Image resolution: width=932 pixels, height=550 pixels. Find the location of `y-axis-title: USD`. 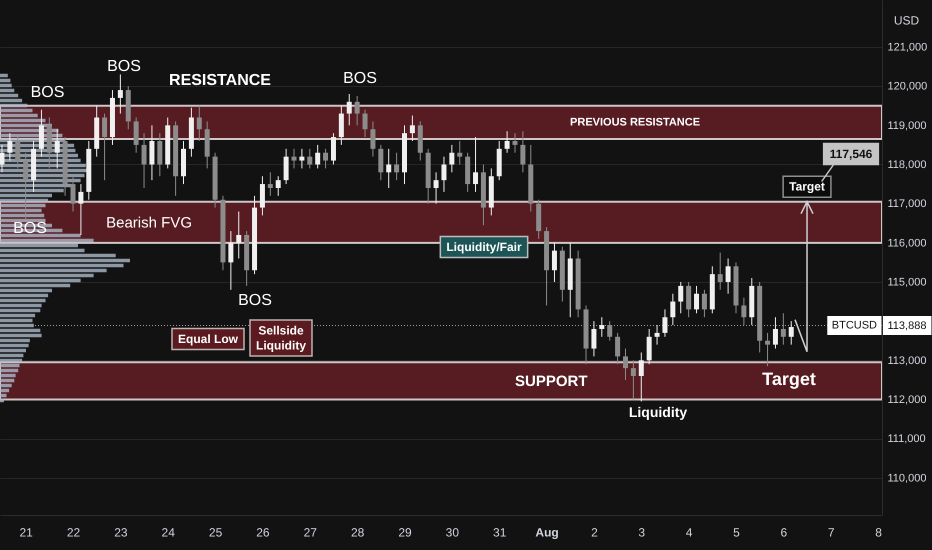

y-axis-title: USD is located at coordinates (907, 21).